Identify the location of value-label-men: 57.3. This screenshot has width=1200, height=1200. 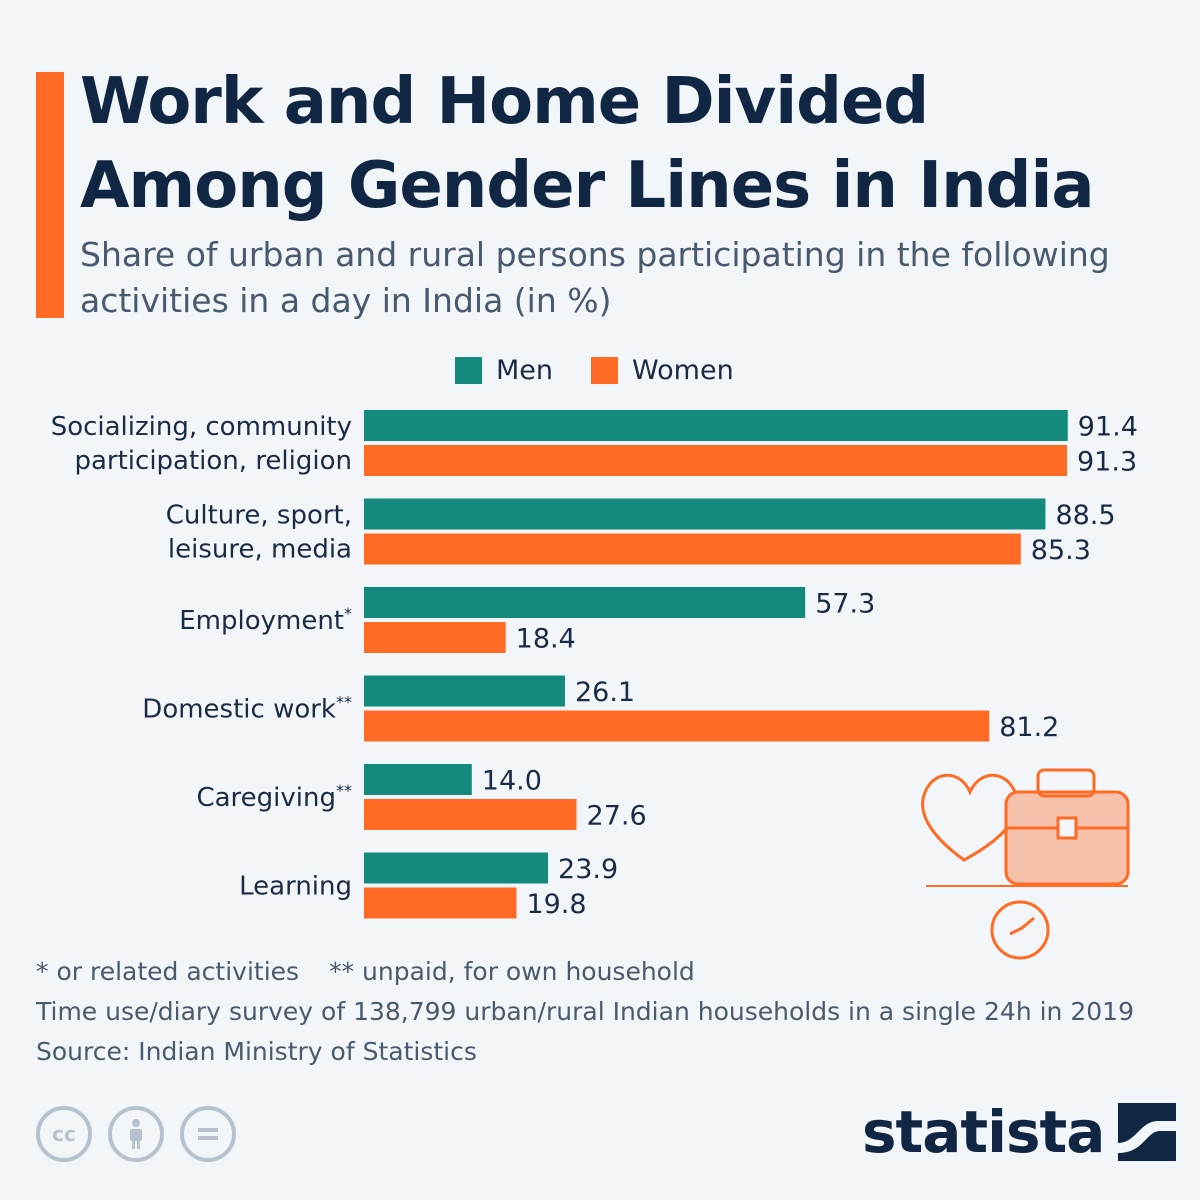
(845, 604).